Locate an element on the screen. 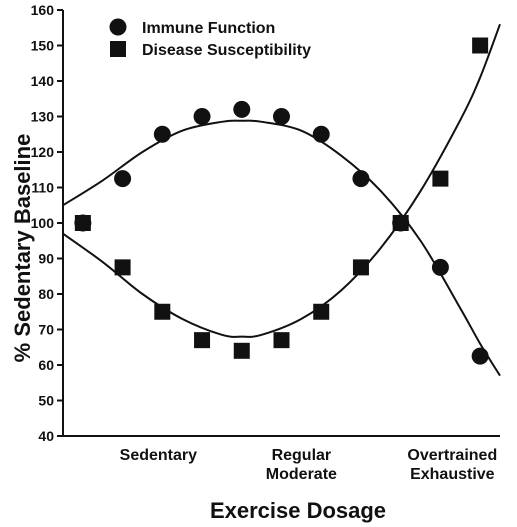 This screenshot has width=517, height=527. y-ticks: 40 50 60 70 80 90 100 110 120 130 140 150 160 is located at coordinates (47, 223).